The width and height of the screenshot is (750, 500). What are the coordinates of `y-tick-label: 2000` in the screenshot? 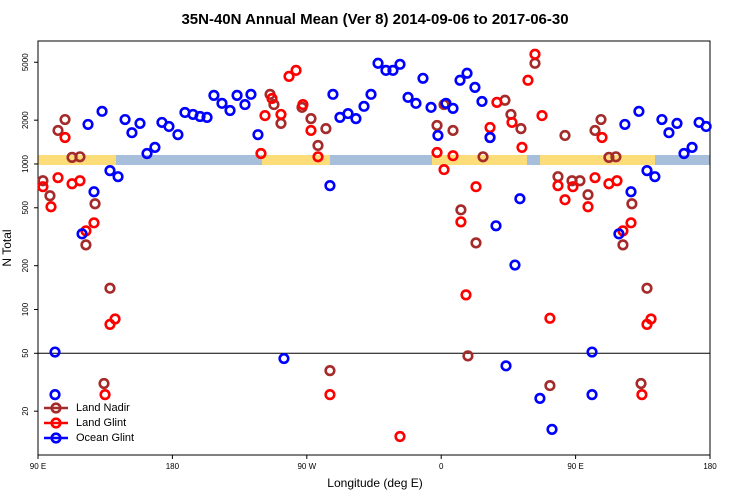 It's located at (25, 120).